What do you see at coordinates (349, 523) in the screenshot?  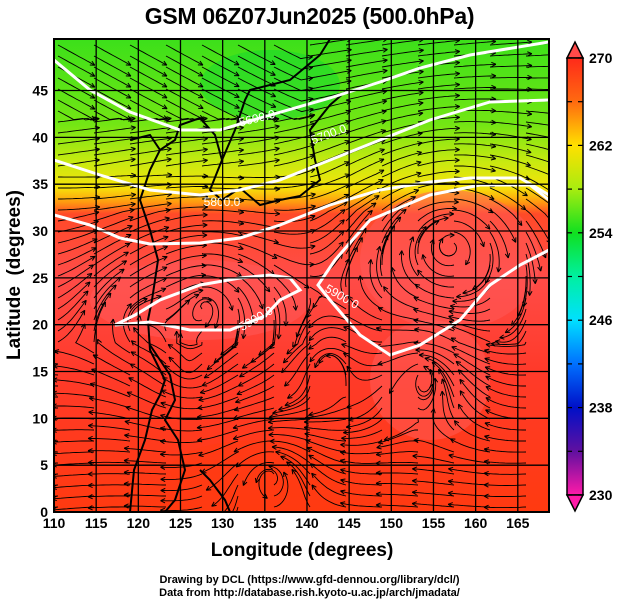 I see `x-tick-label: 145` at bounding box center [349, 523].